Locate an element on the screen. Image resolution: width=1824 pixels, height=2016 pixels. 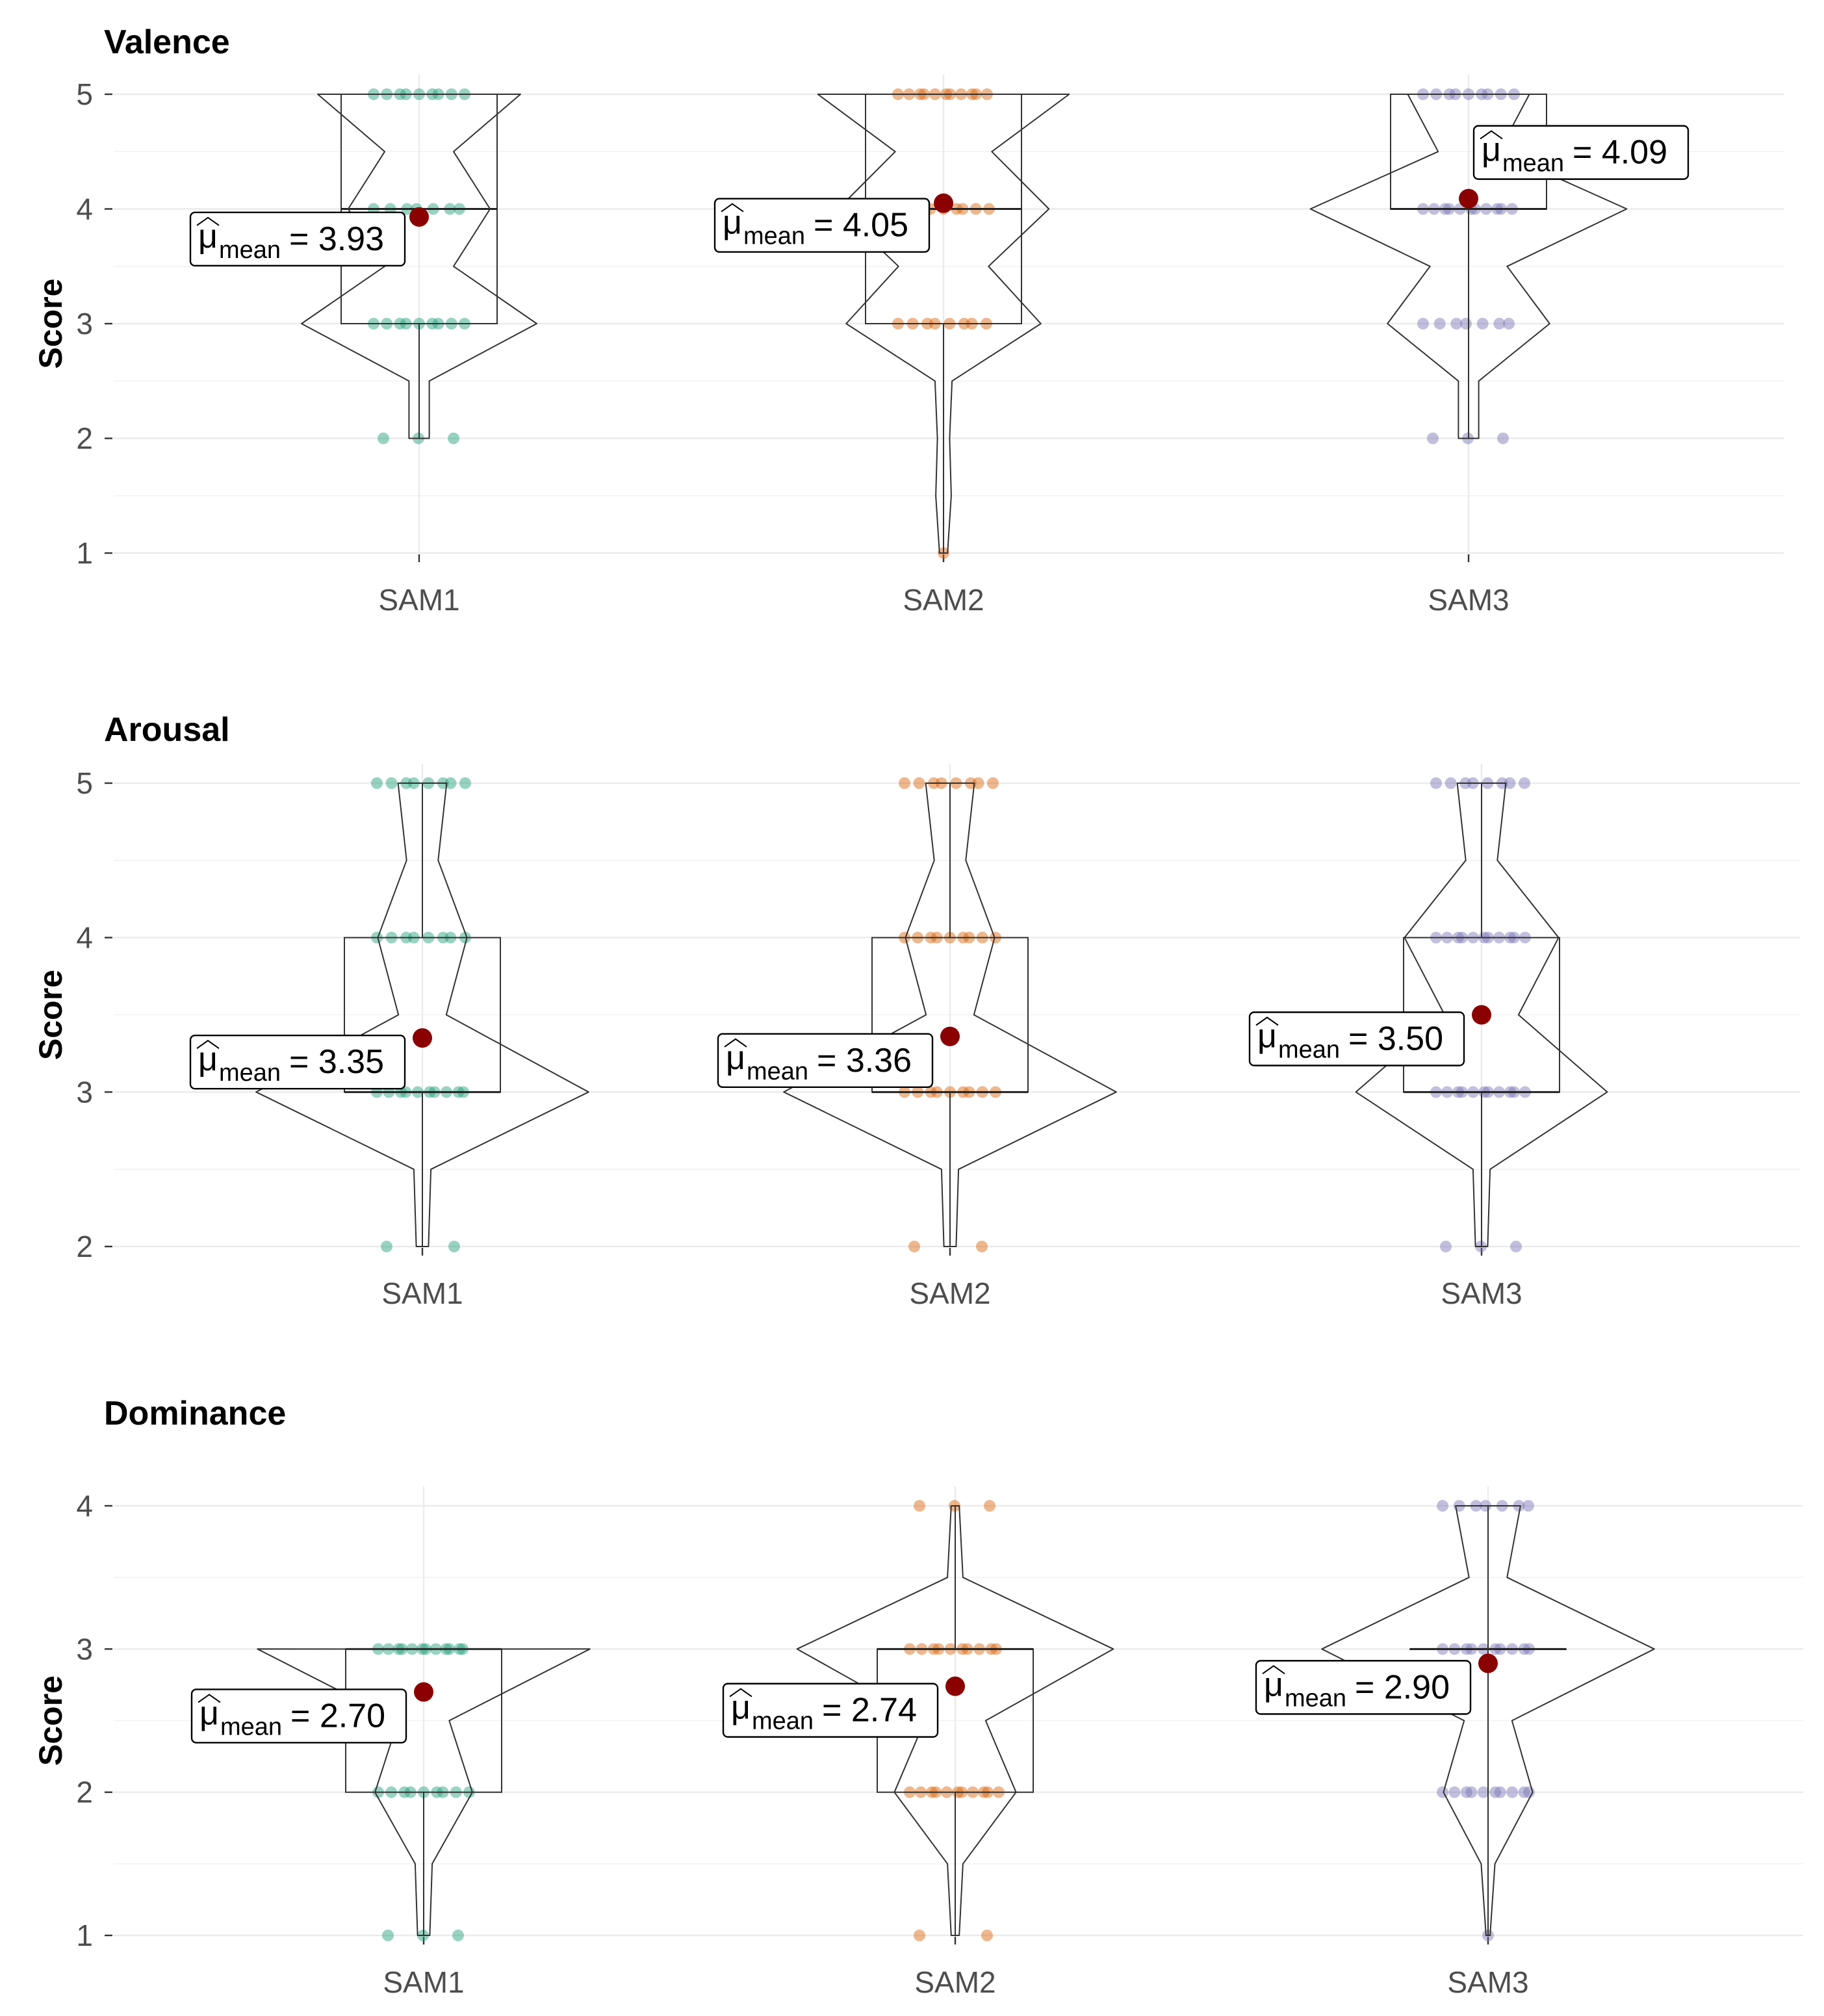
mean-label: μ mean = 3.35 is located at coordinates (297, 1062).